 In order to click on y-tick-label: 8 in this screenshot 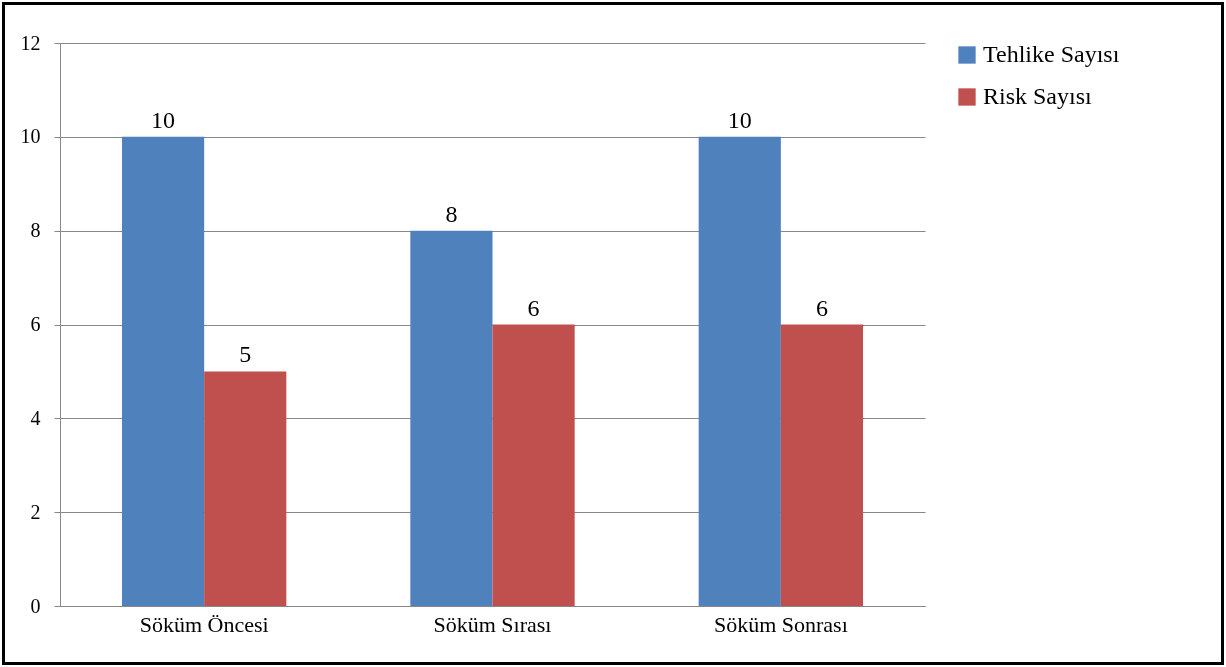, I will do `click(35, 230)`.